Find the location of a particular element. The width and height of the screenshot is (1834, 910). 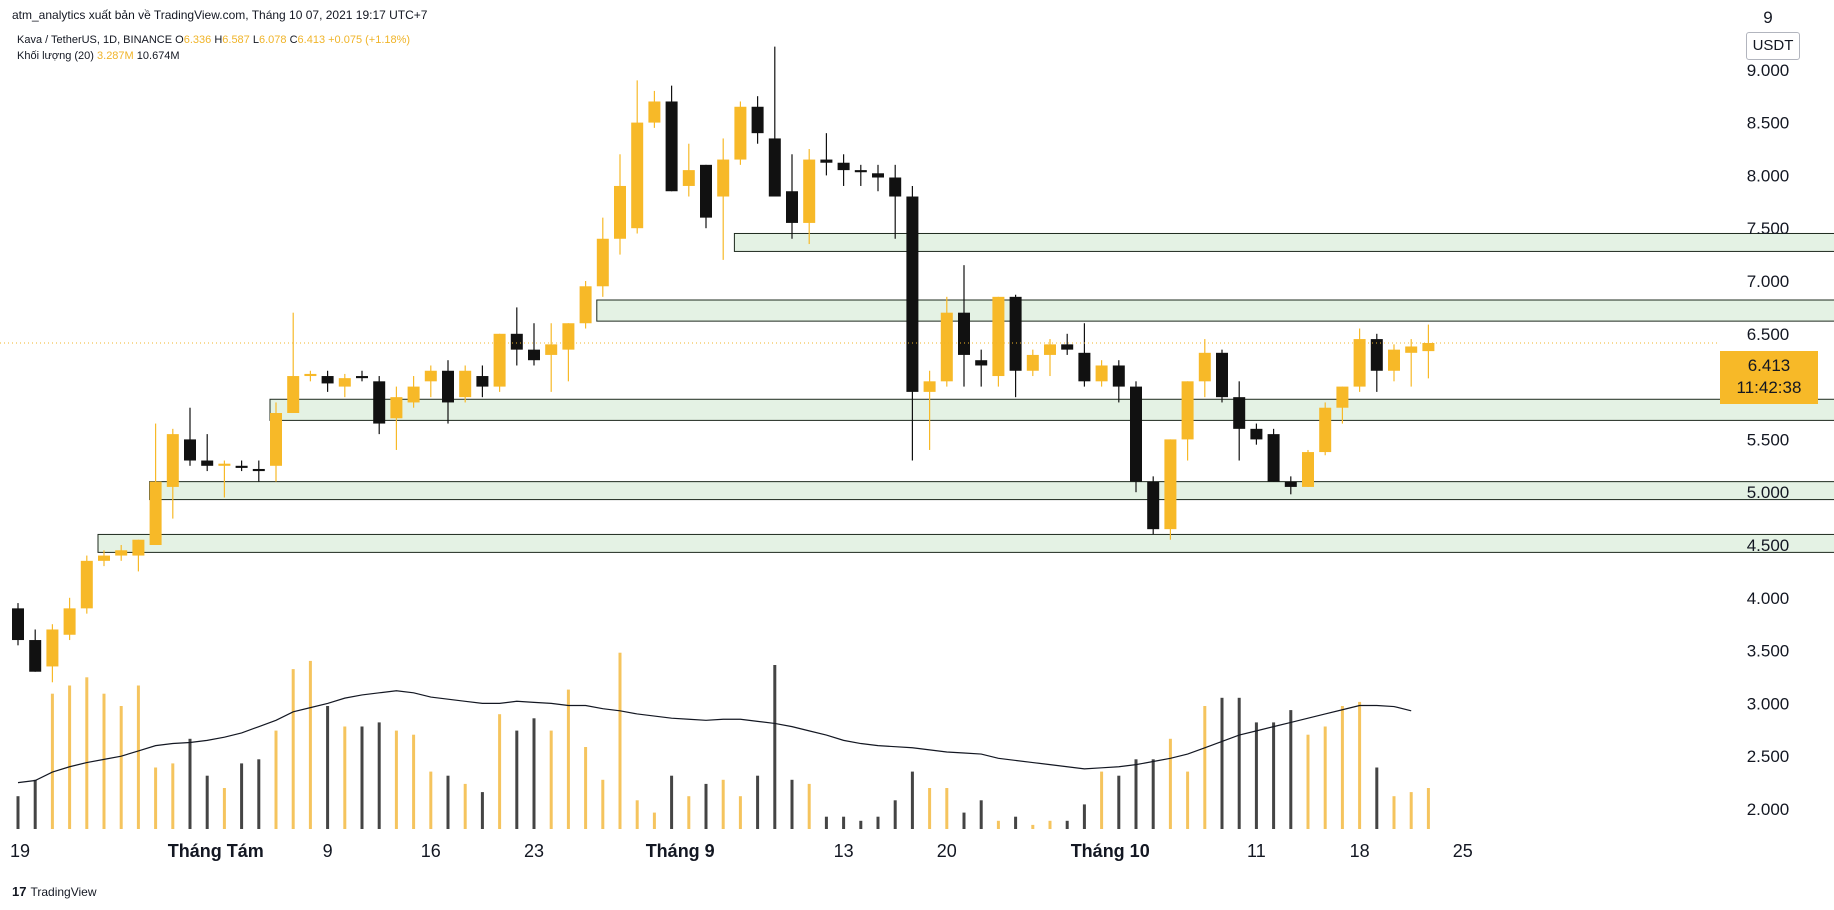

currency-button: USDT is located at coordinates (1773, 46).